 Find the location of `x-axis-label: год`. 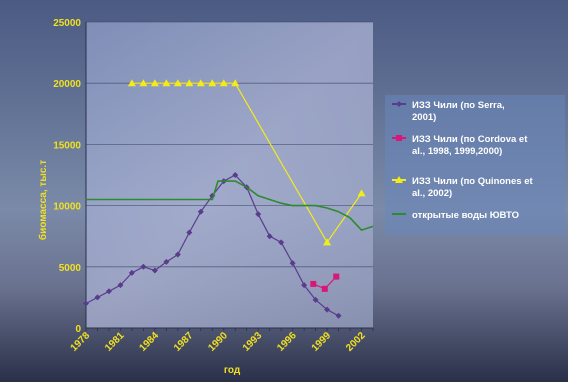

x-axis-label: год is located at coordinates (232, 370).